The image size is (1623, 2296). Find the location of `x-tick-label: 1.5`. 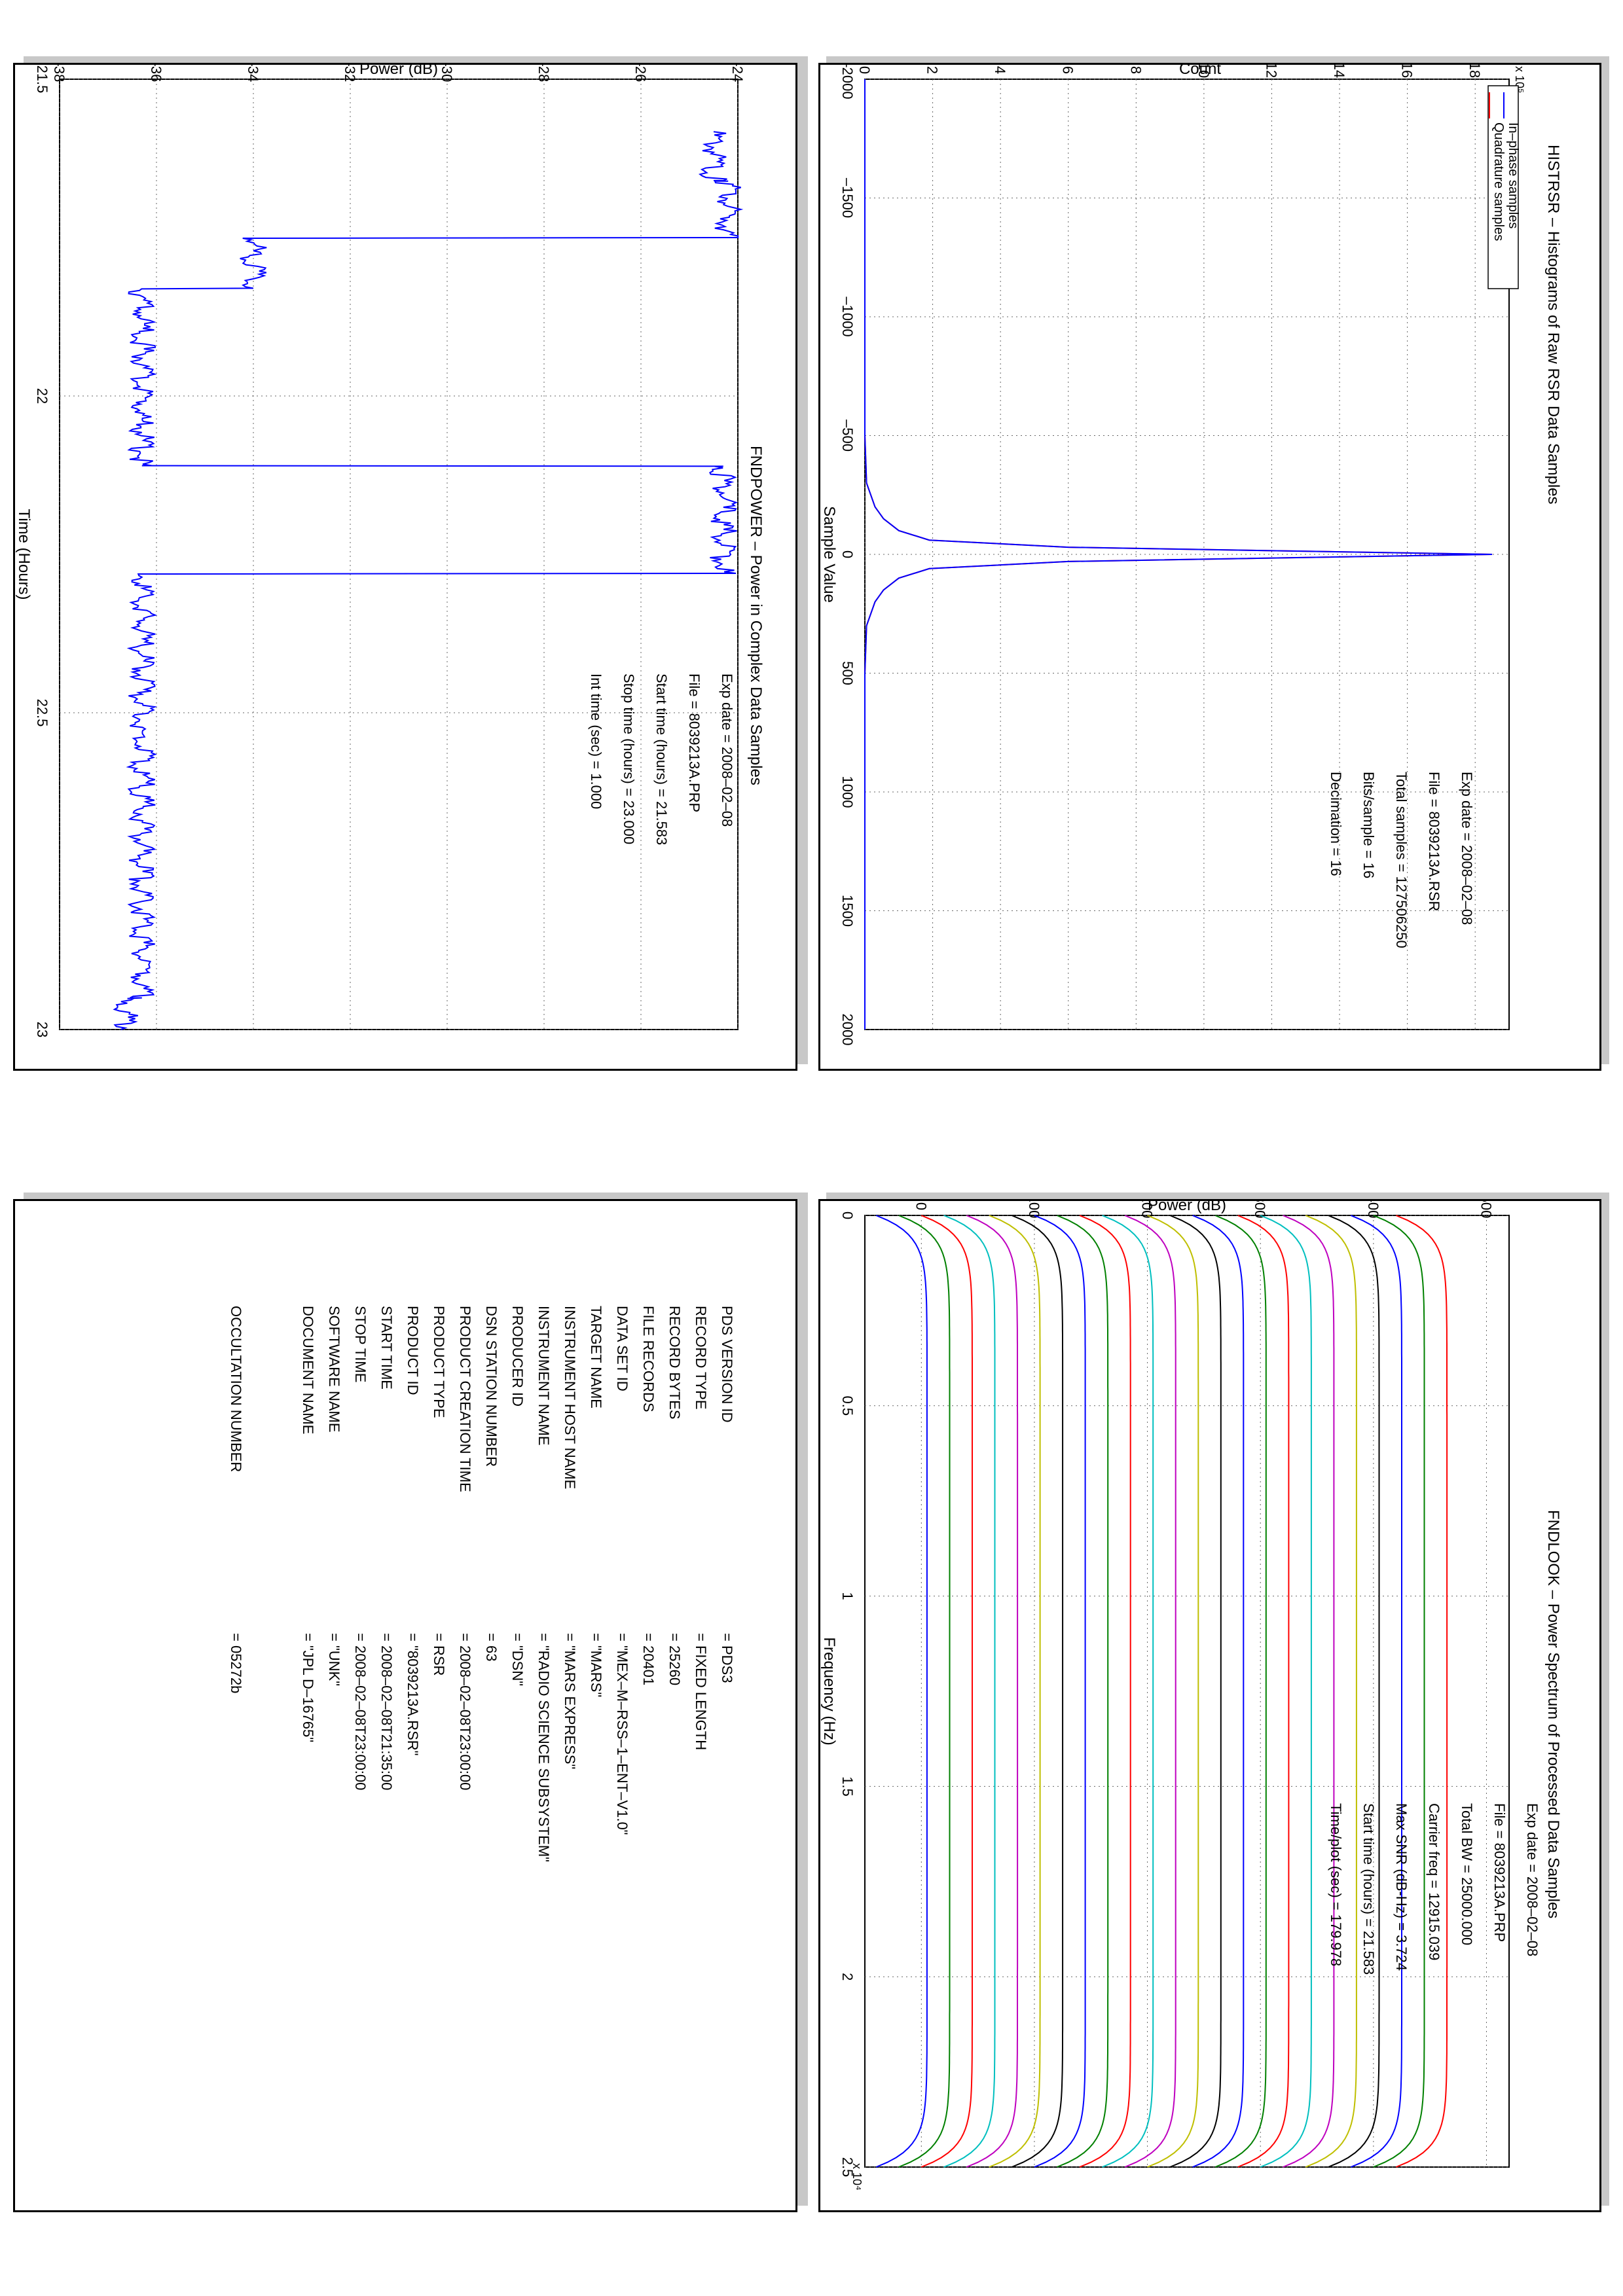

x-tick-label: 1.5 is located at coordinates (847, 1786).